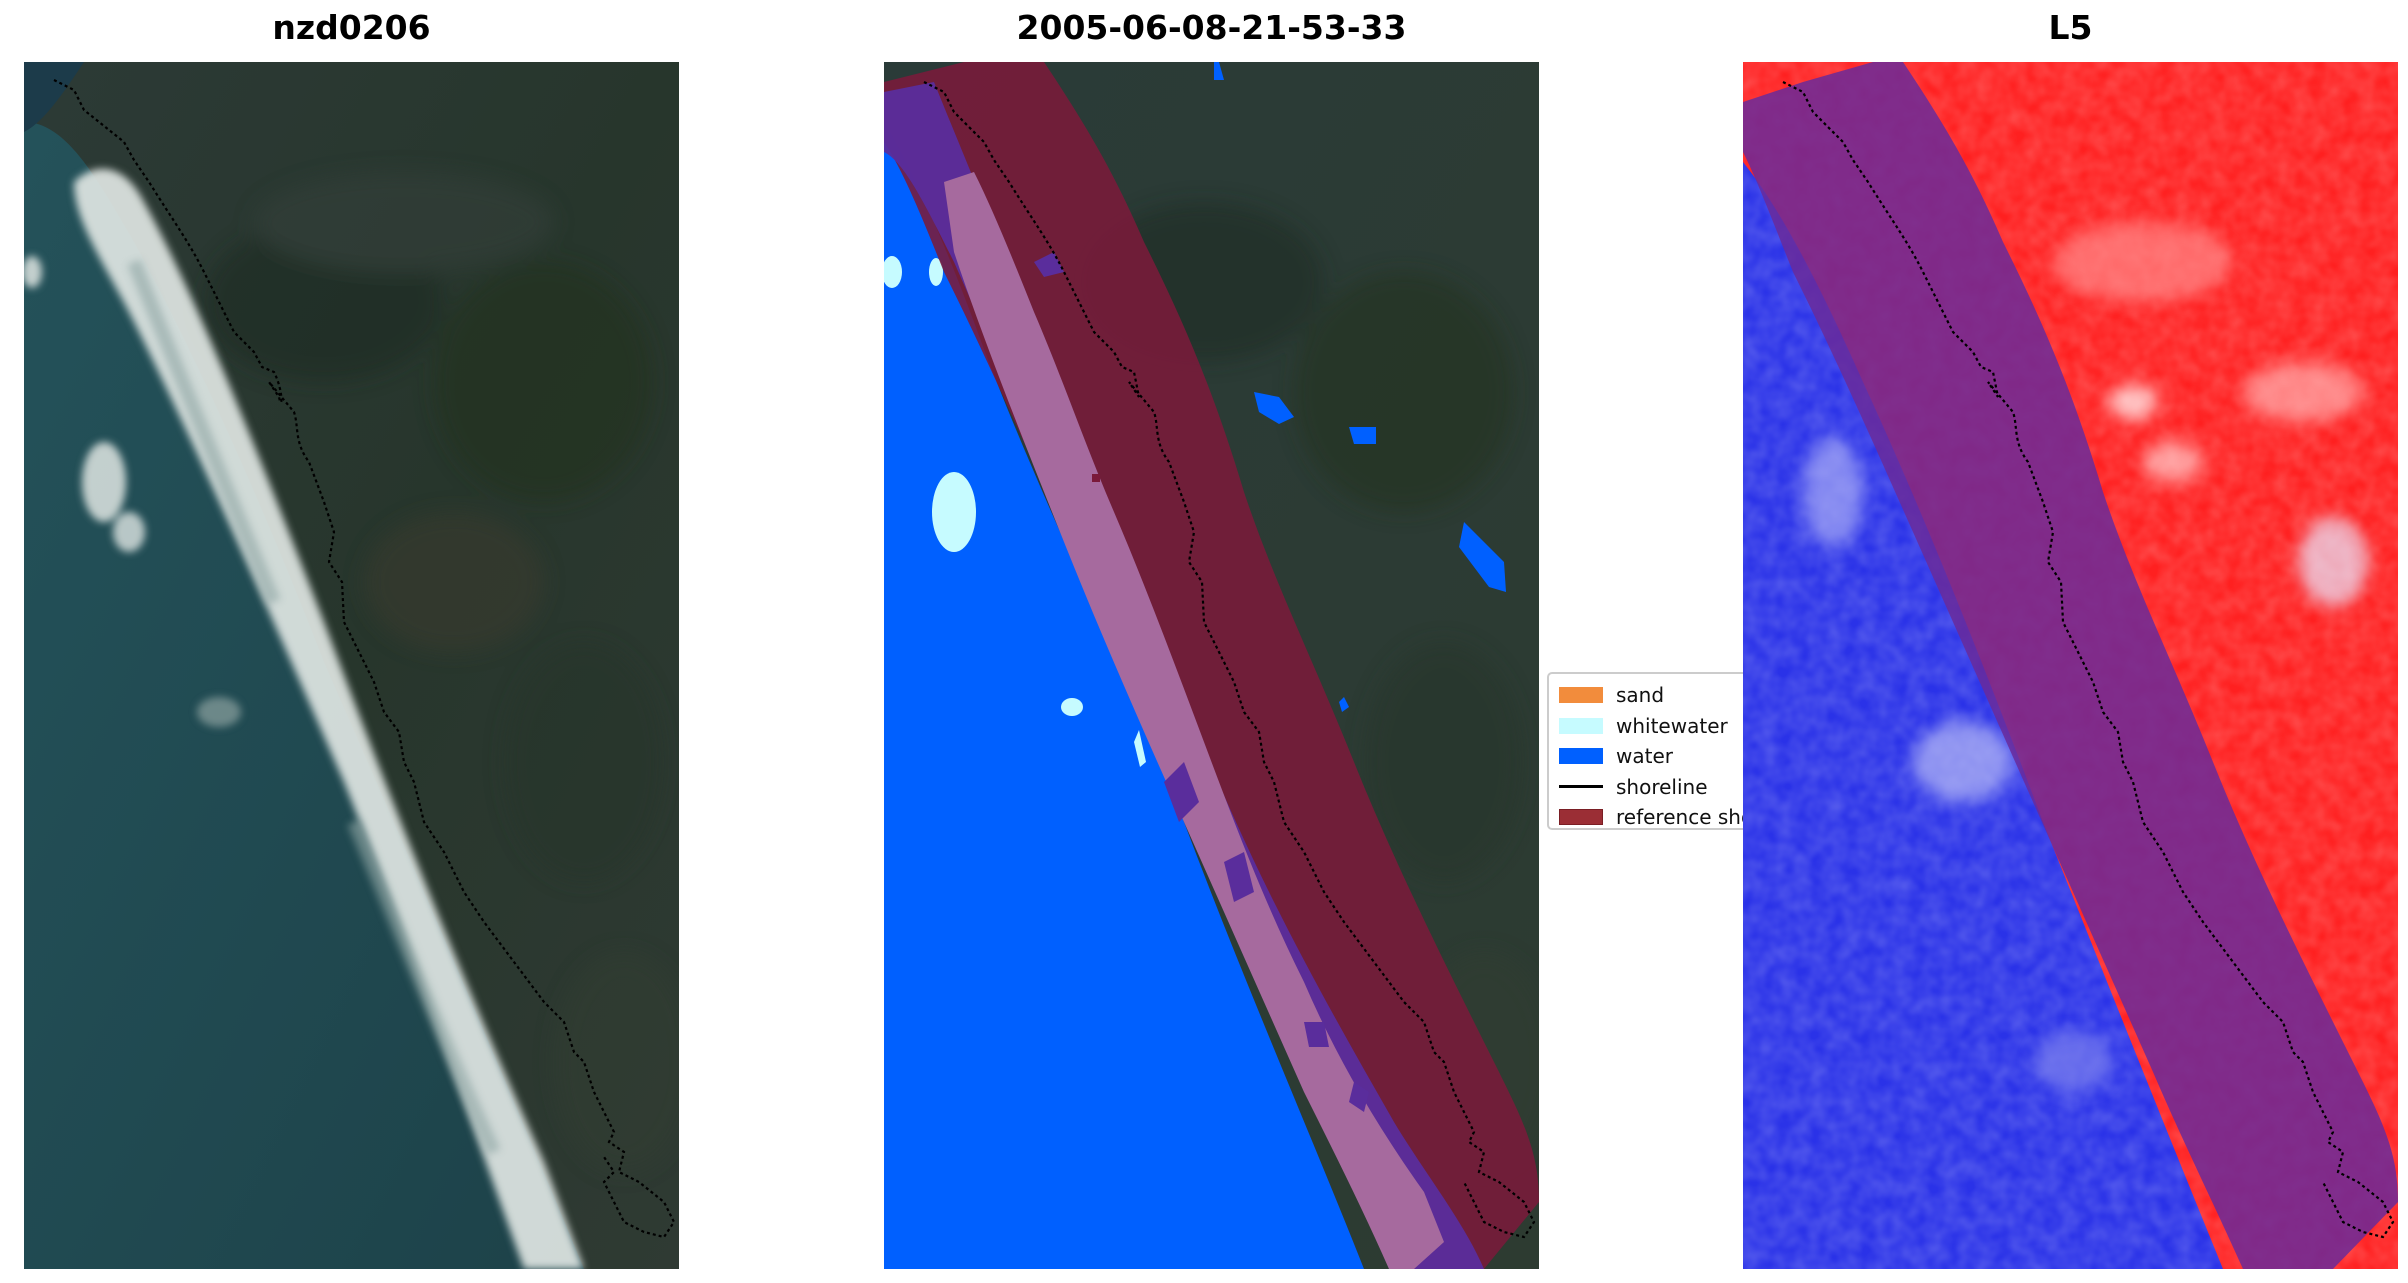 Image resolution: width=2408 pixels, height=1283 pixels. I want to click on legend-label: sand, so click(1640, 695).